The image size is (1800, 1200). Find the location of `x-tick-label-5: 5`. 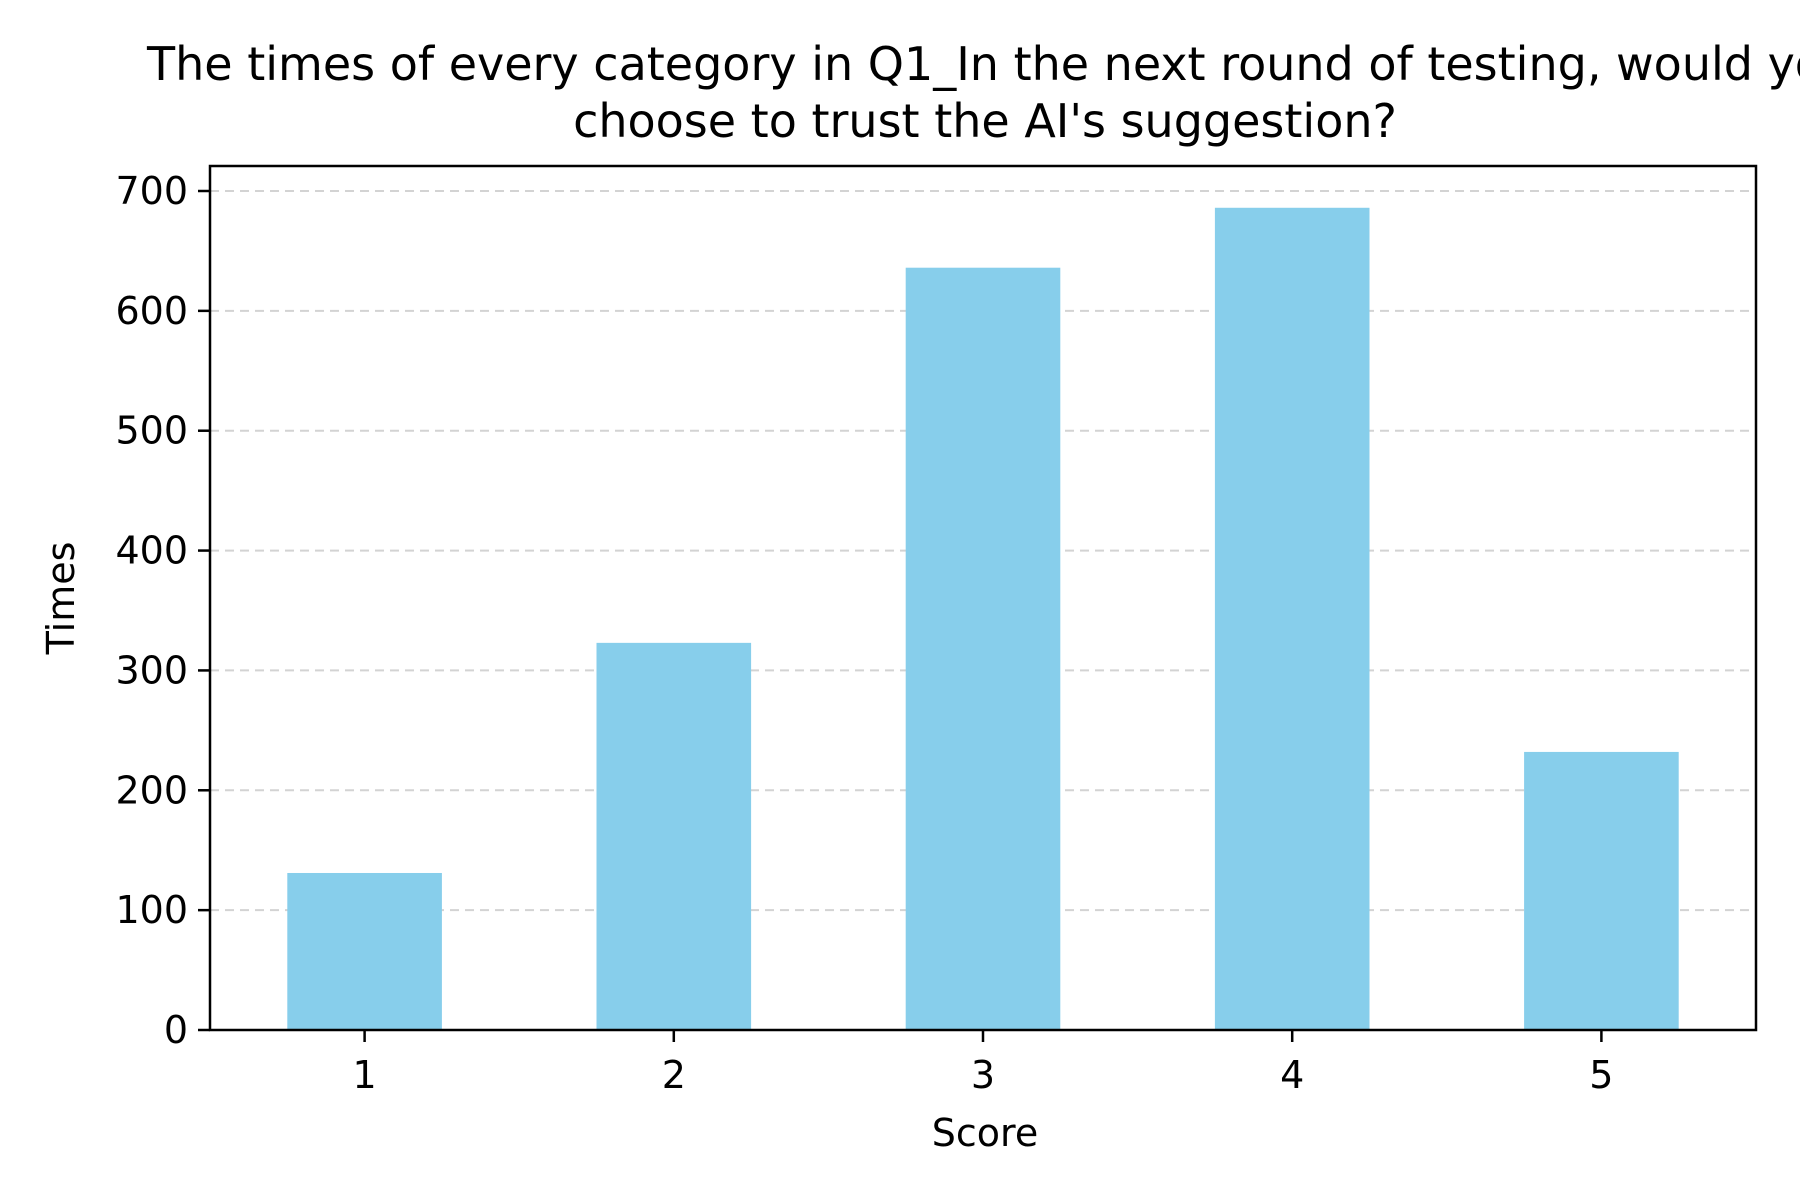

x-tick-label-5: 5 is located at coordinates (1601, 1075).